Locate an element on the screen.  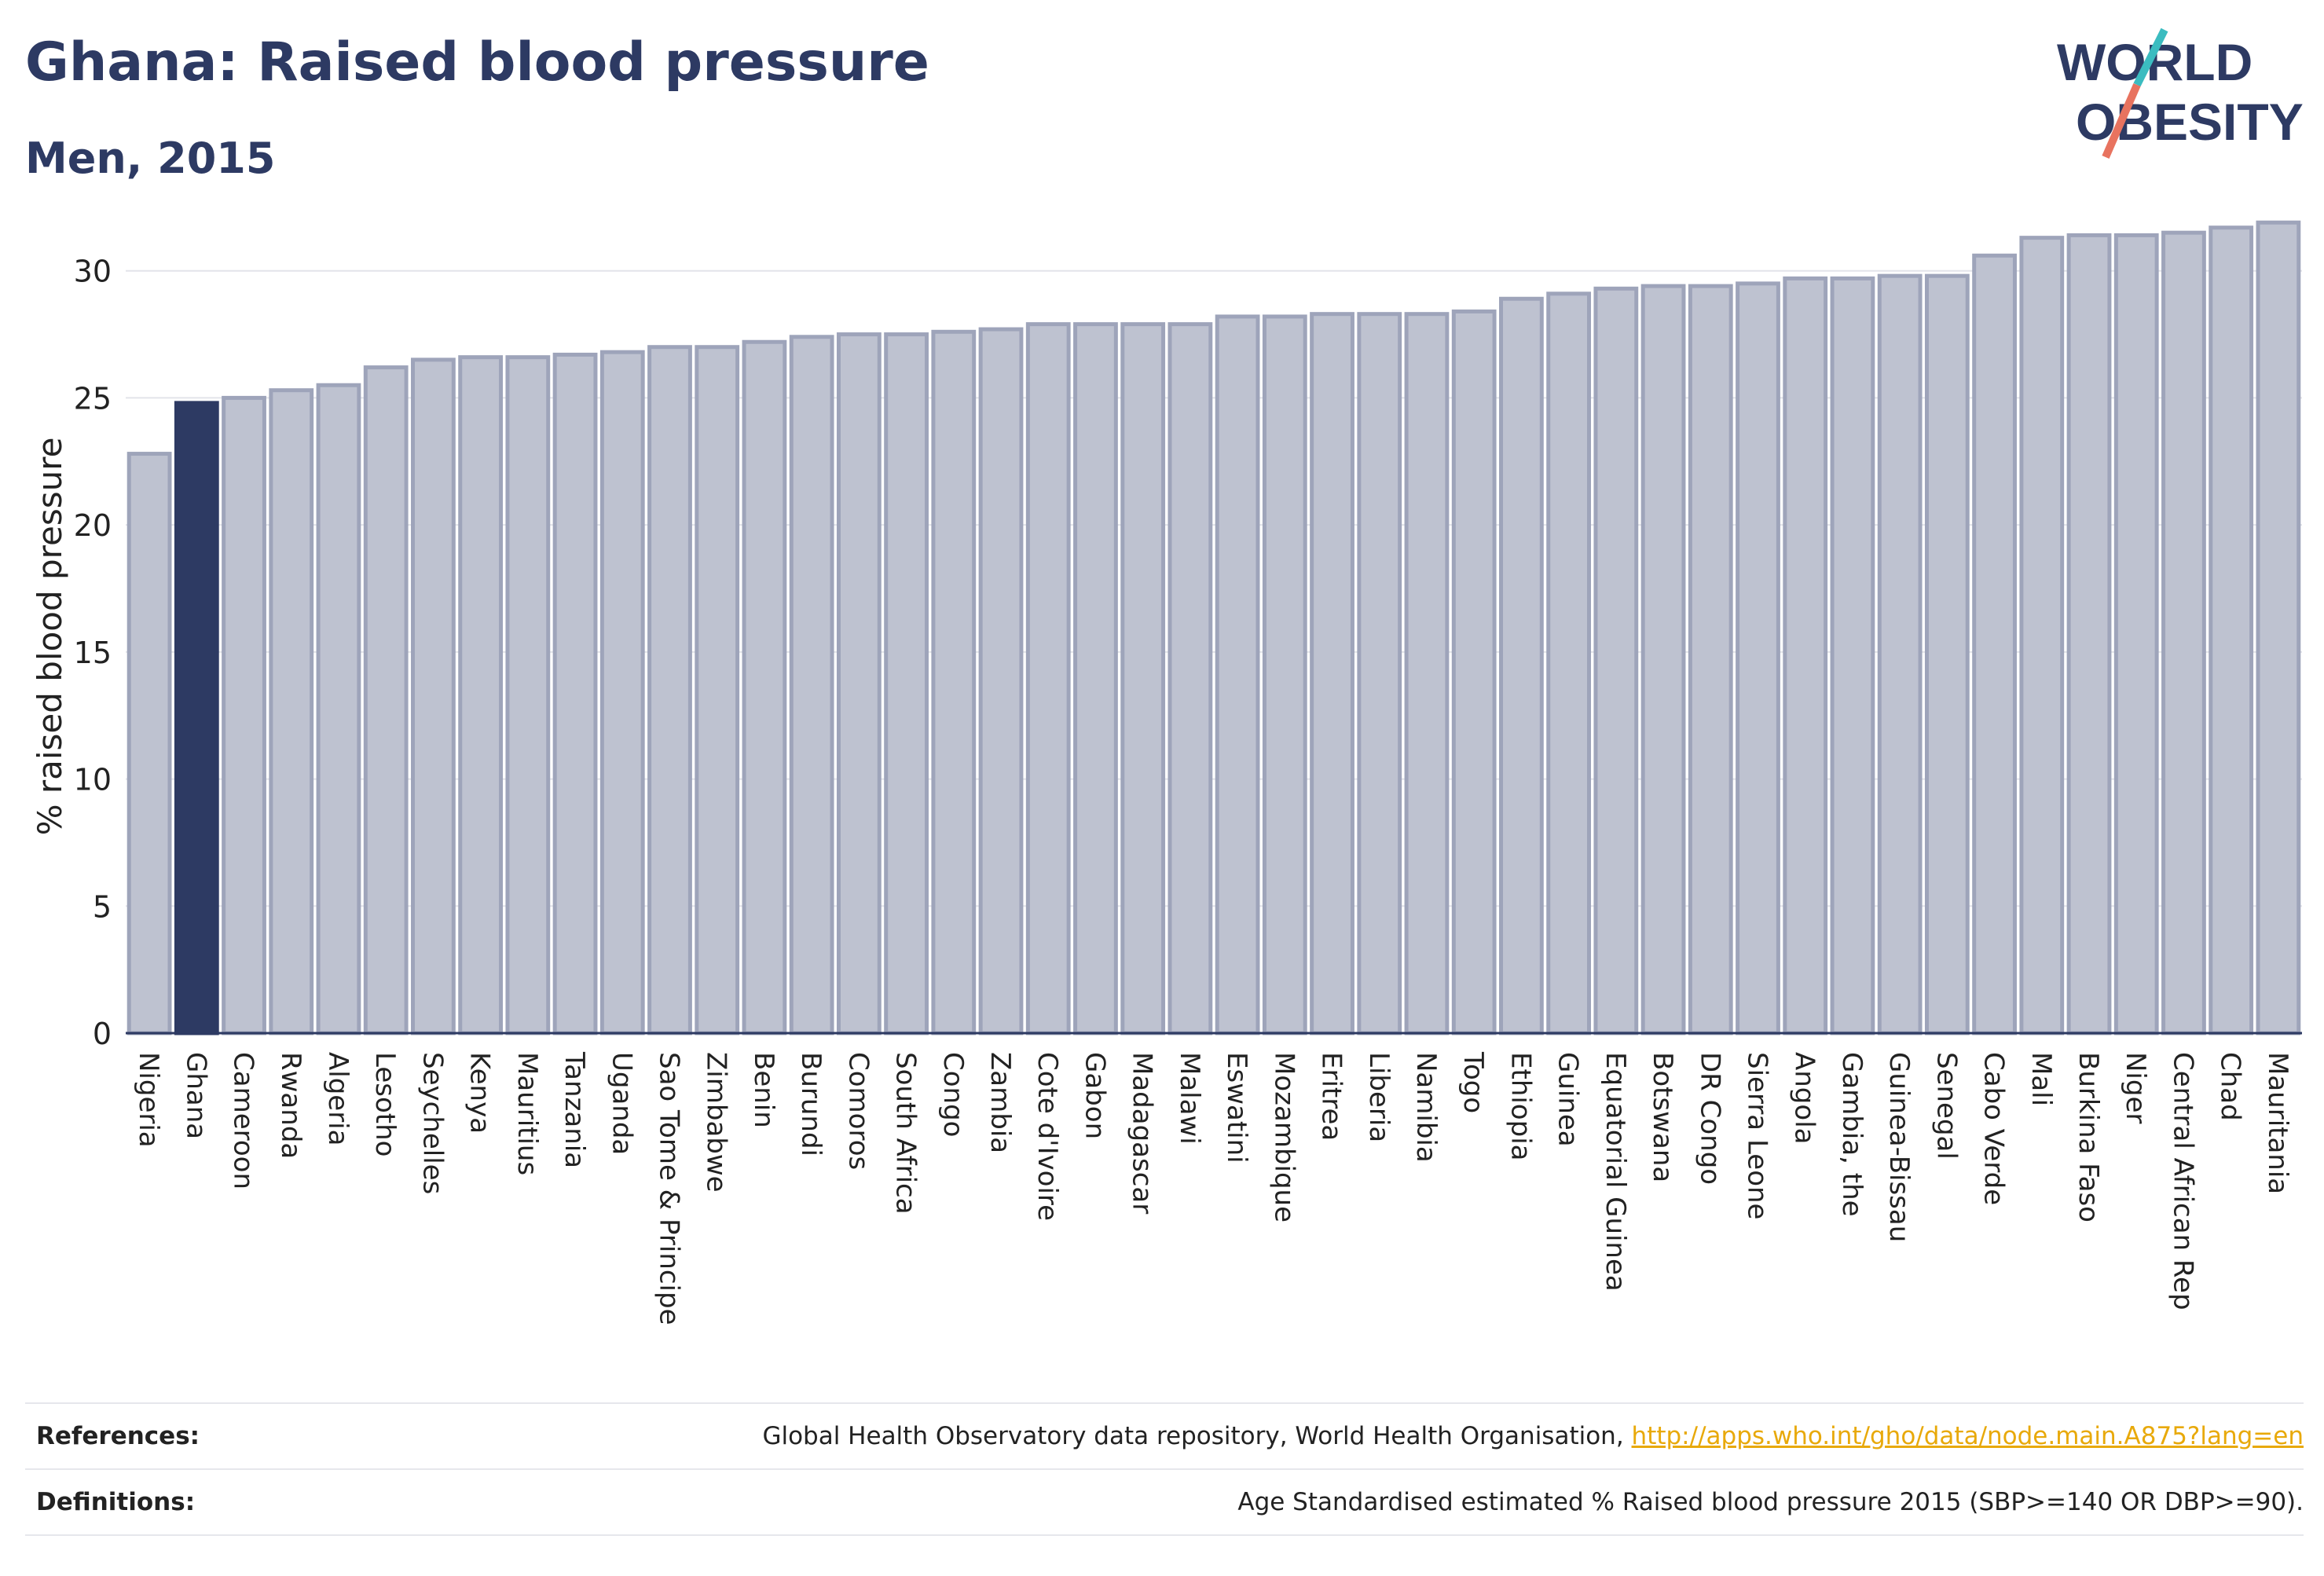
bar-benin is located at coordinates (764, 687).